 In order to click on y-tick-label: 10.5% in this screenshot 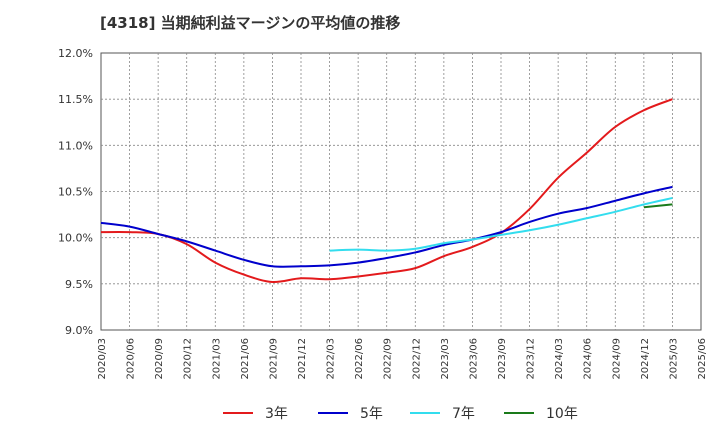, I will do `click(75, 192)`.